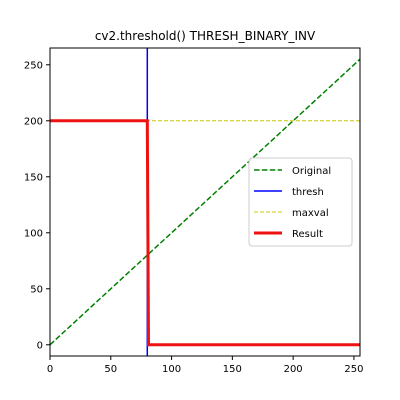  I want to click on legend-label-result: Result, so click(307, 234).